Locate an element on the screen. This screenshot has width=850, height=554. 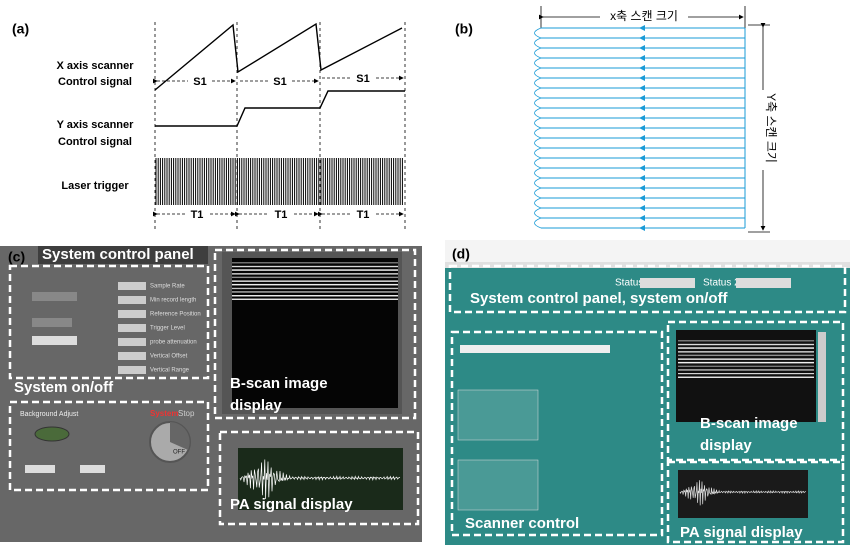
s-arrows is located at coordinates (278, 79).